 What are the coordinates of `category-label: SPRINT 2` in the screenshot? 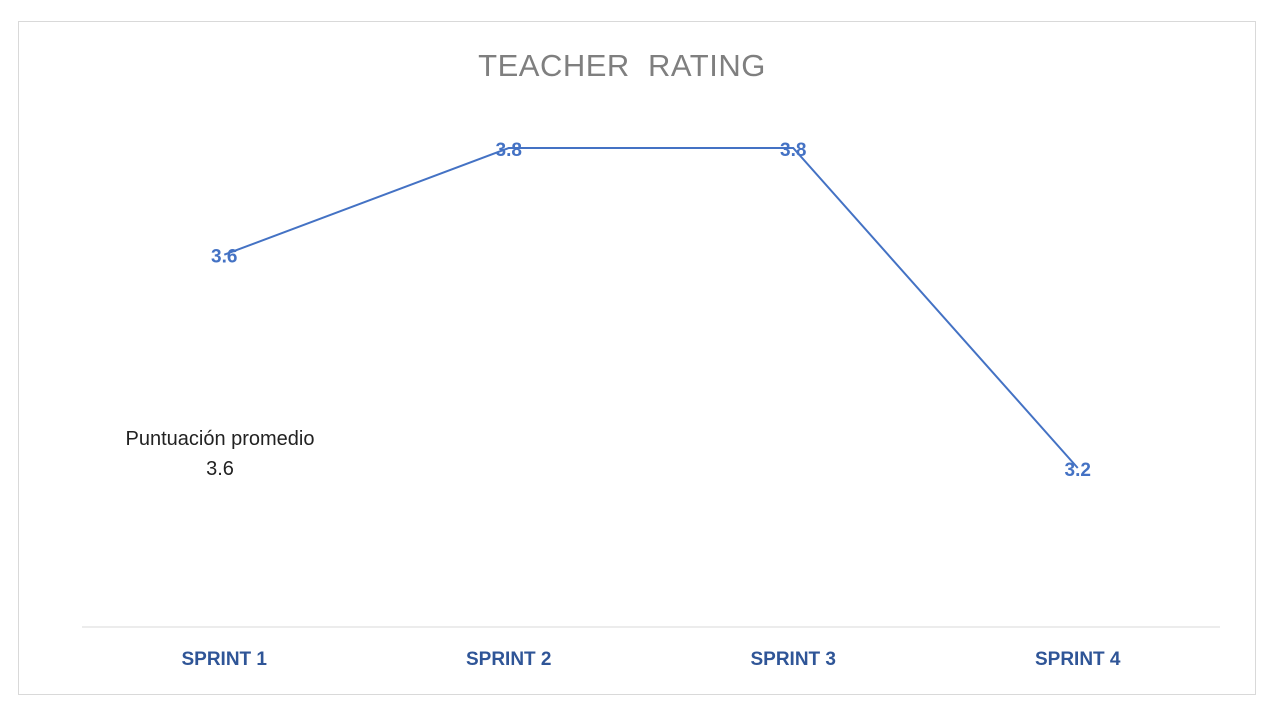 It's located at (509, 659).